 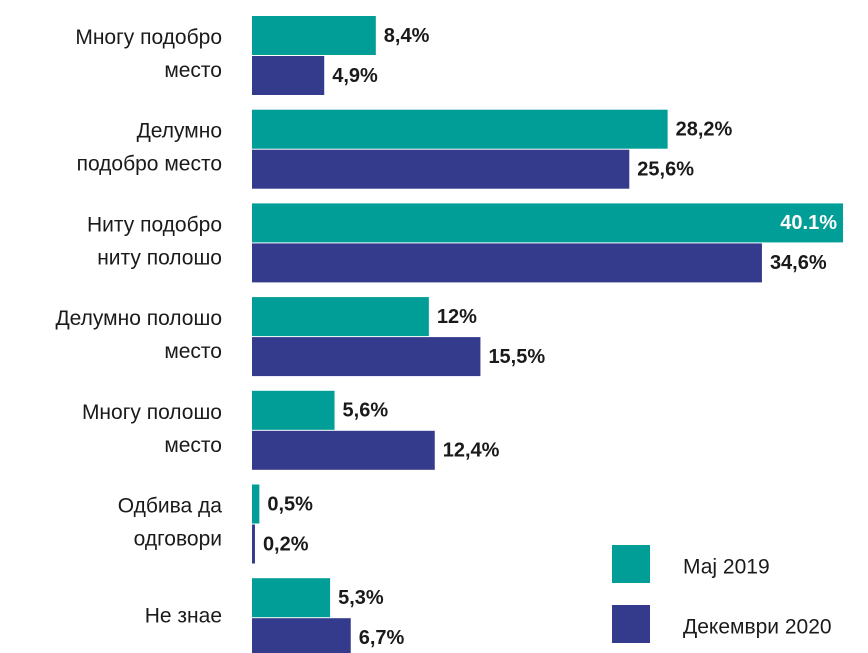 I want to click on value-label: 0,5%, so click(x=290, y=504).